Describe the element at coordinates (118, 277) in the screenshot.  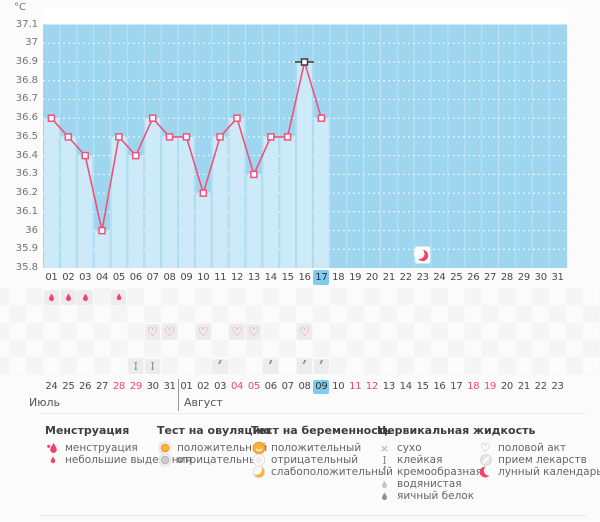
I see `cycle-day-05: 05` at that location.